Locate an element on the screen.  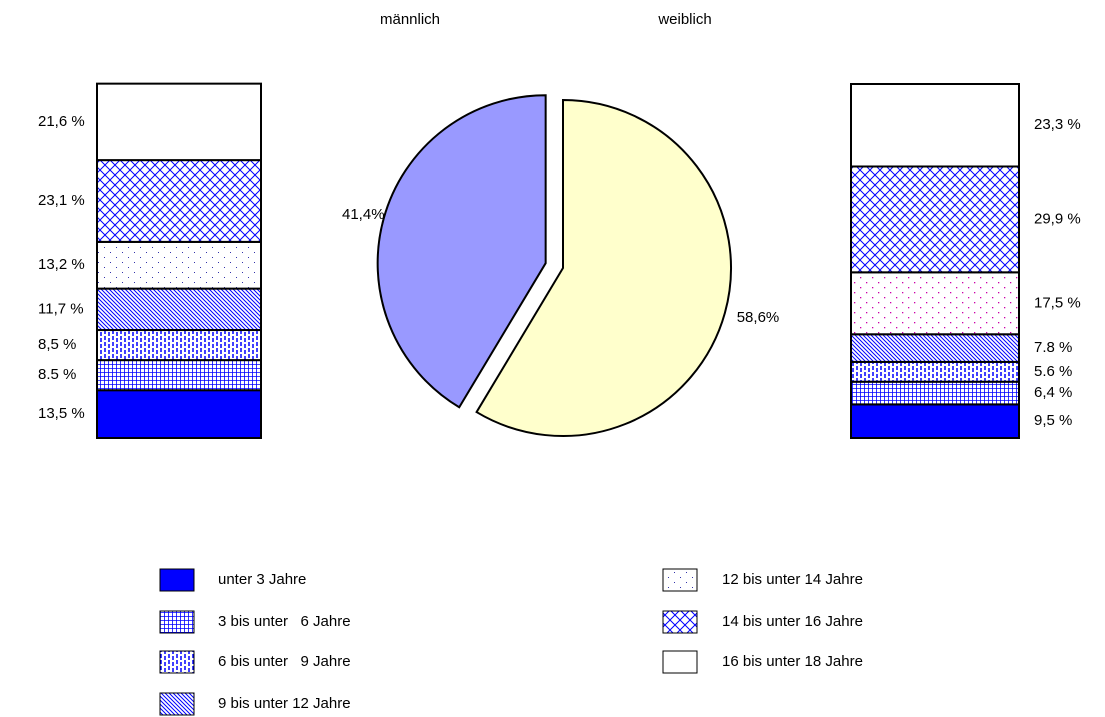
bar-value-label: 7.8 % is located at coordinates (1053, 347).